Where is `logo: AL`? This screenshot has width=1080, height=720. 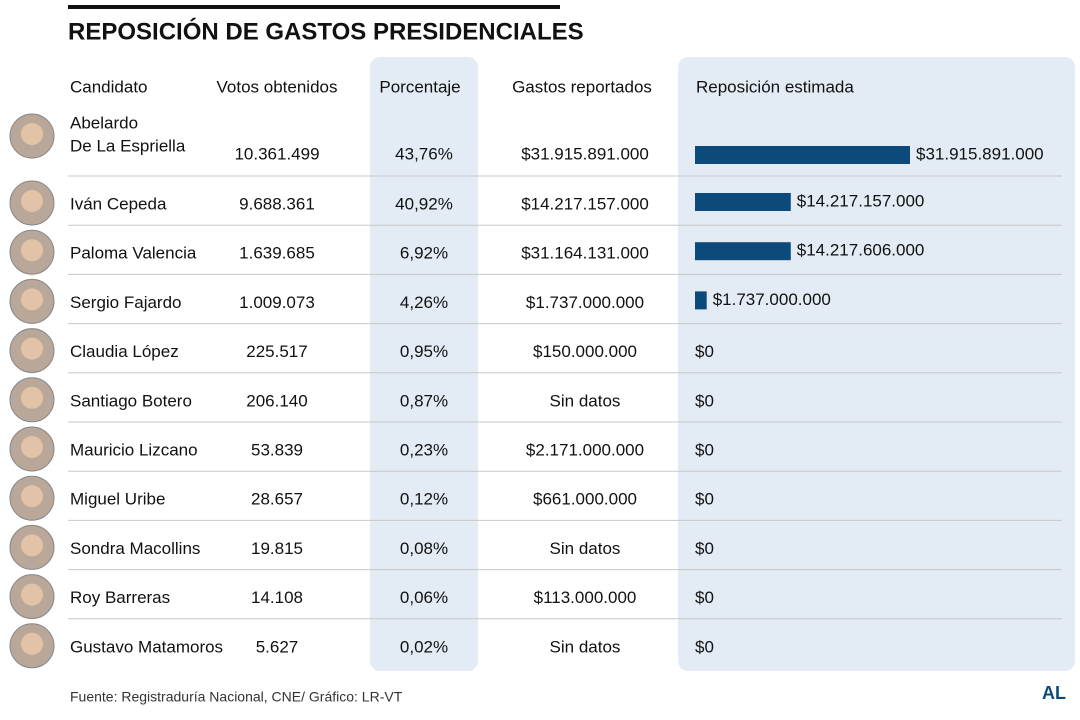
logo: AL is located at coordinates (1054, 693).